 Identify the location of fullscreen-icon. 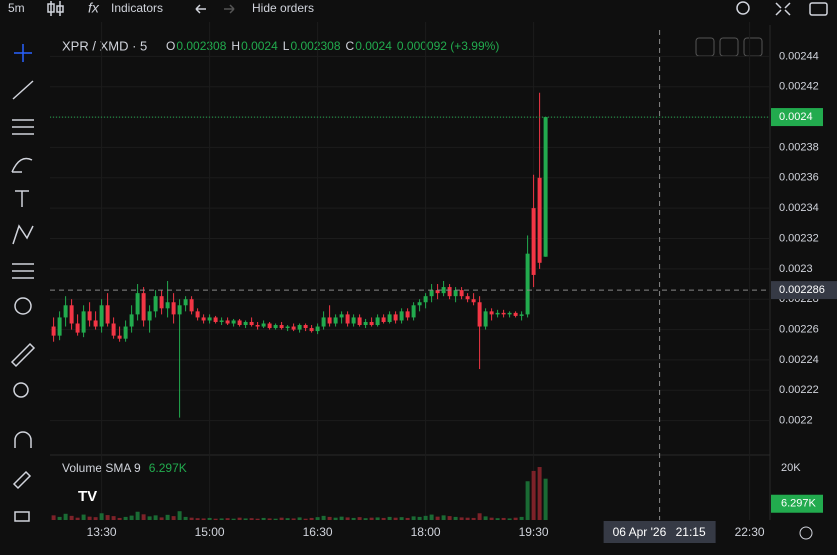
(783, 9).